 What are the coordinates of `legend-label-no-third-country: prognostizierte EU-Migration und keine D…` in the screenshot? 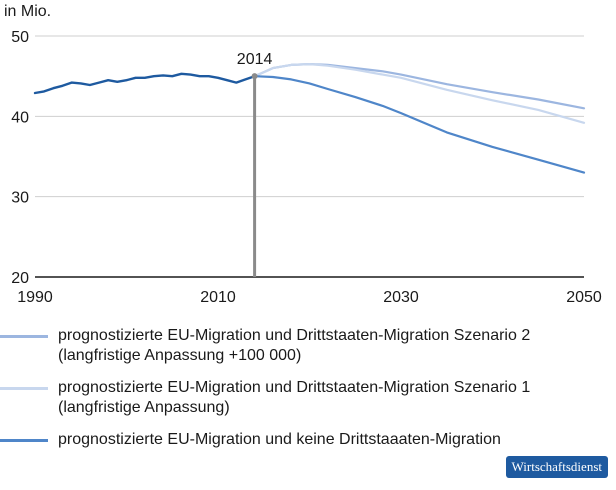 It's located at (279, 439).